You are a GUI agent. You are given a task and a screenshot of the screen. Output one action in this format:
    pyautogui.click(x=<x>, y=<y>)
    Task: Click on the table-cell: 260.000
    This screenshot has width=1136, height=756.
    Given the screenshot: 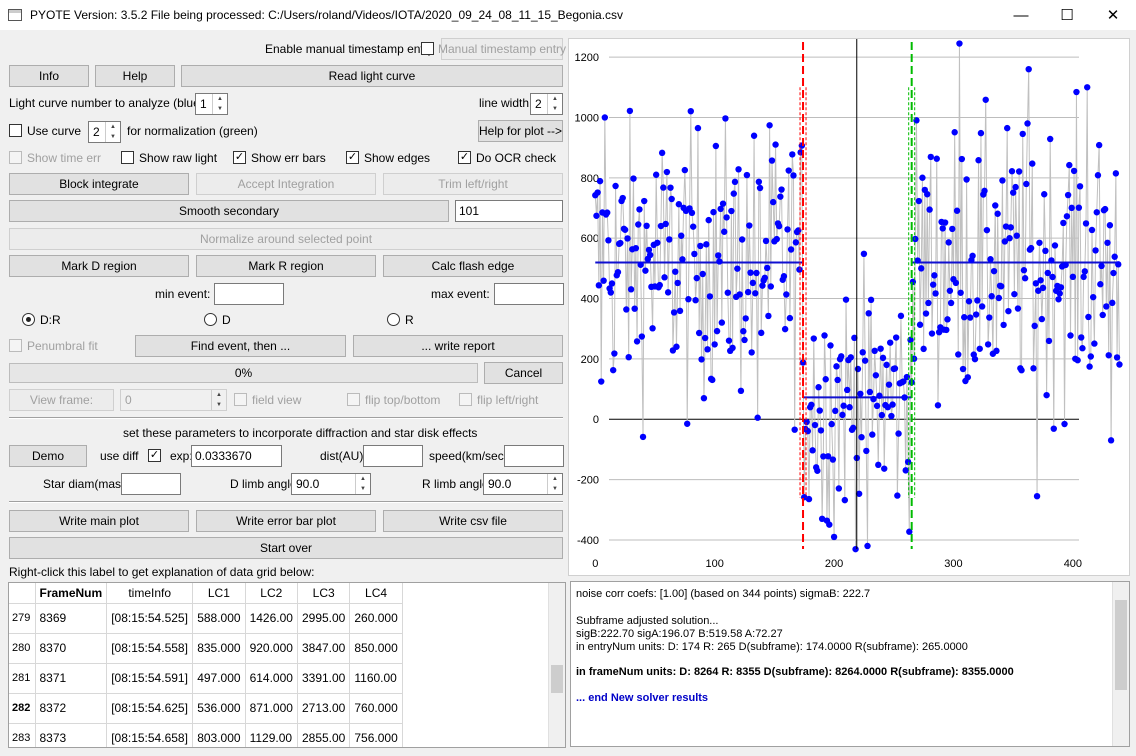 What is the action you would take?
    pyautogui.click(x=376, y=618)
    